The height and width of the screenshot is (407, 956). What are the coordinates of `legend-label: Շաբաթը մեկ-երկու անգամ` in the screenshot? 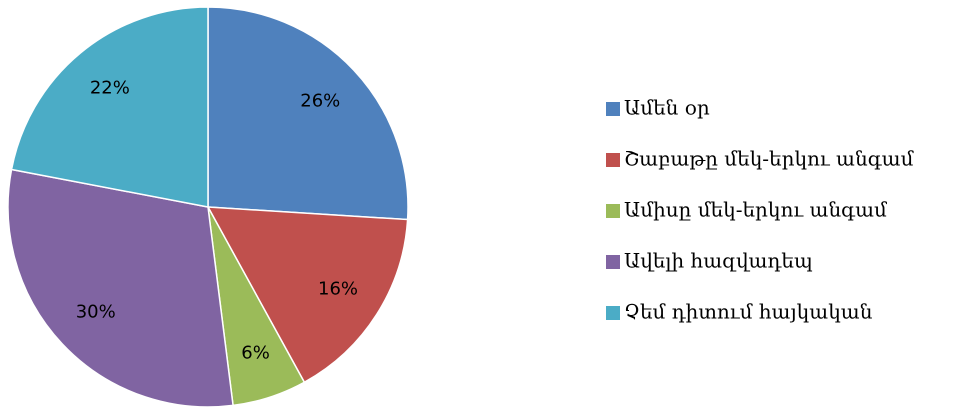 It's located at (769, 159).